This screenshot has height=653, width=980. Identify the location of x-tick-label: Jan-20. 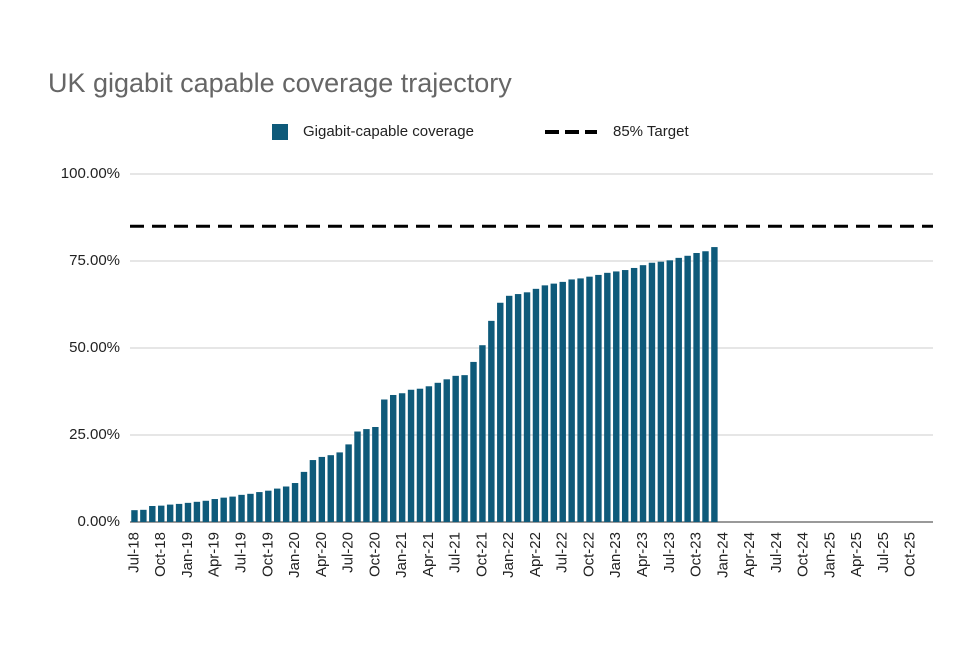
(294, 555).